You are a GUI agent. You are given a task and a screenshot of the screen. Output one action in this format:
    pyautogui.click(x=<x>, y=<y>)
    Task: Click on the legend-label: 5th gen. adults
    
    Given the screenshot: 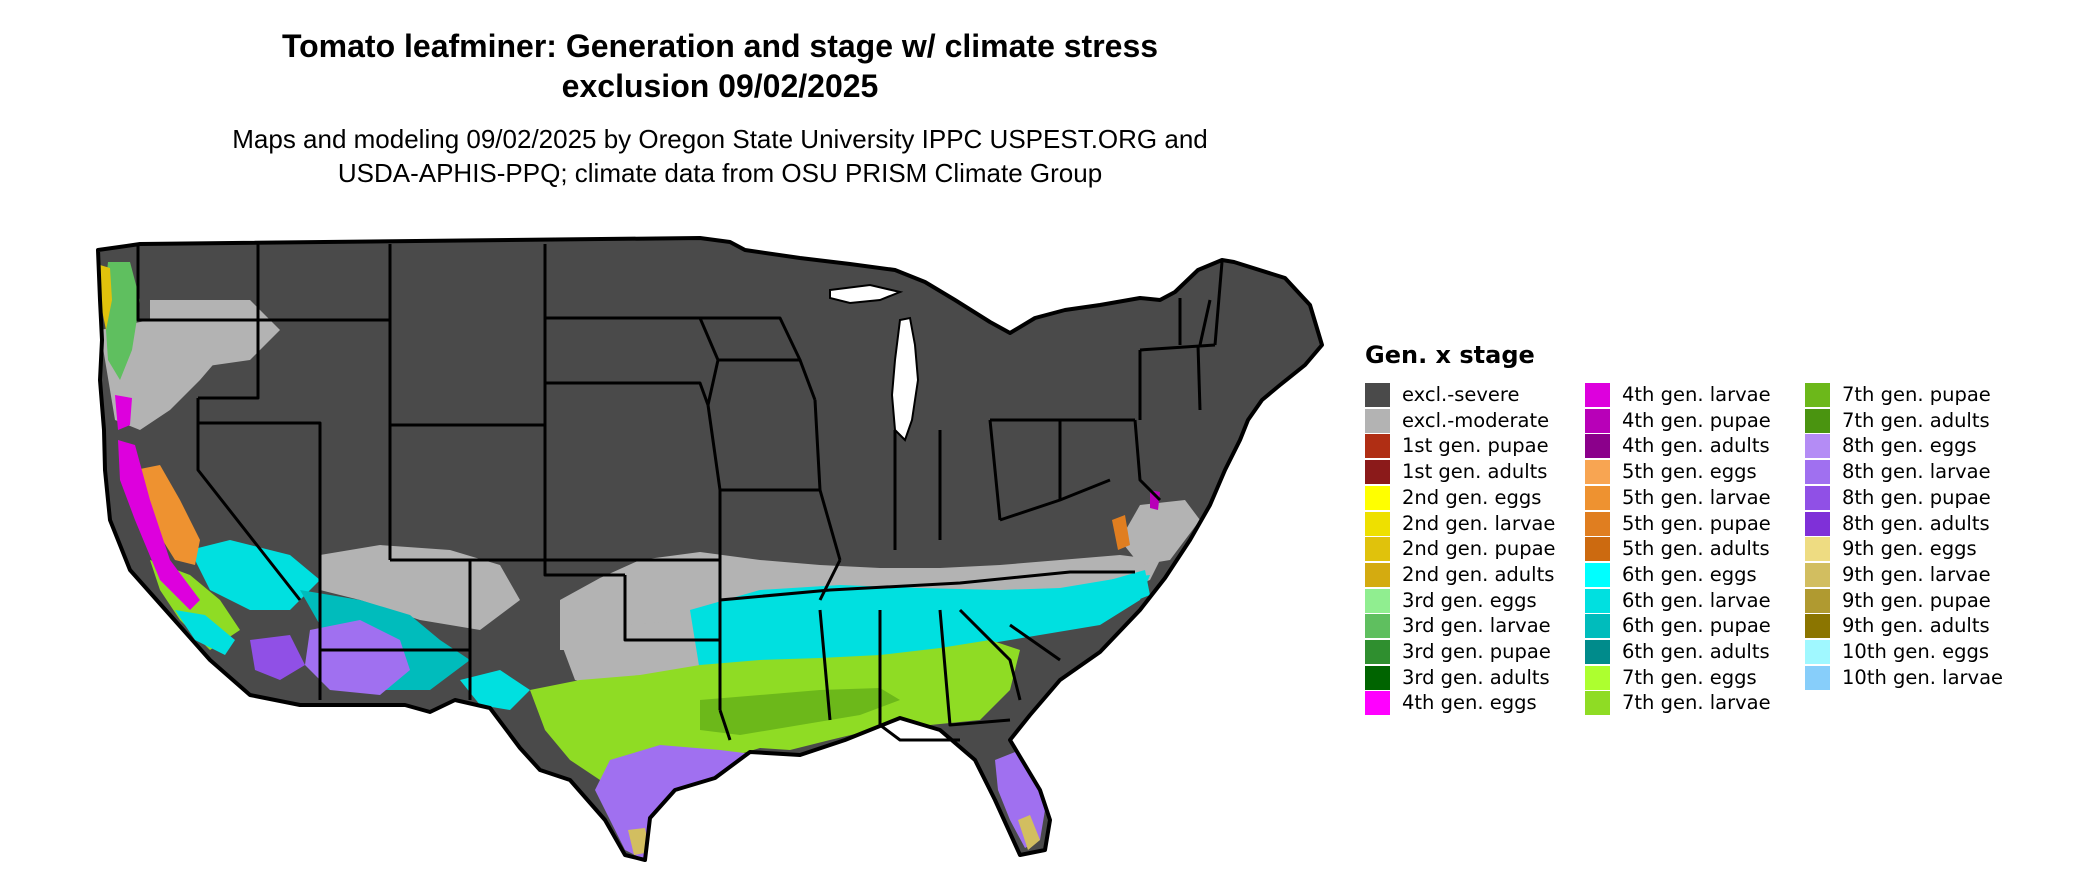 What is the action you would take?
    pyautogui.click(x=1696, y=549)
    